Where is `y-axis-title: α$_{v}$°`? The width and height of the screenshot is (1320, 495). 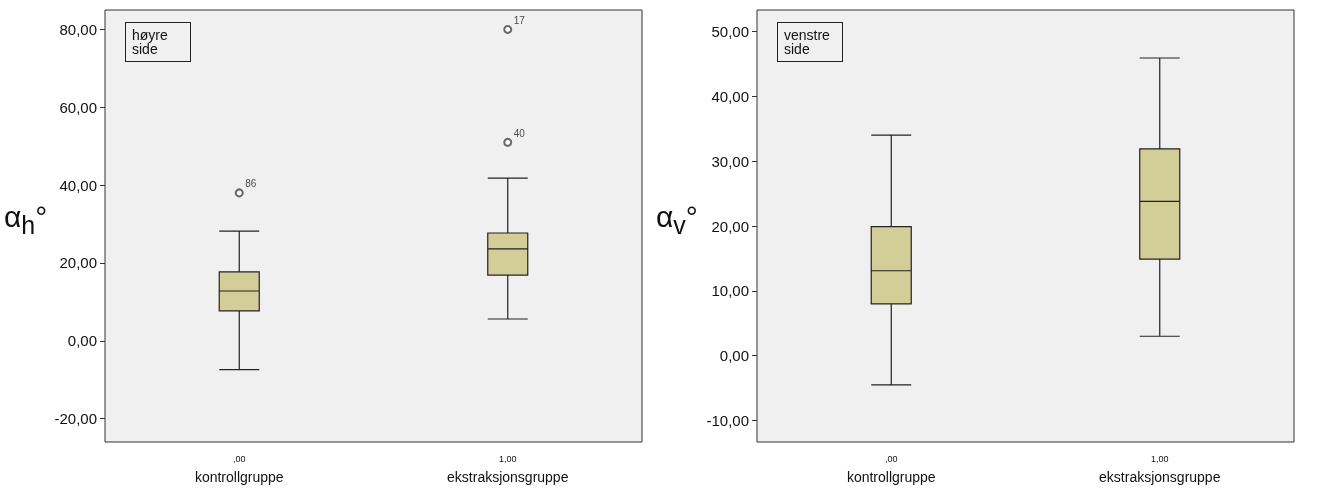 y-axis-title: α$_{v}$° is located at coordinates (677, 220).